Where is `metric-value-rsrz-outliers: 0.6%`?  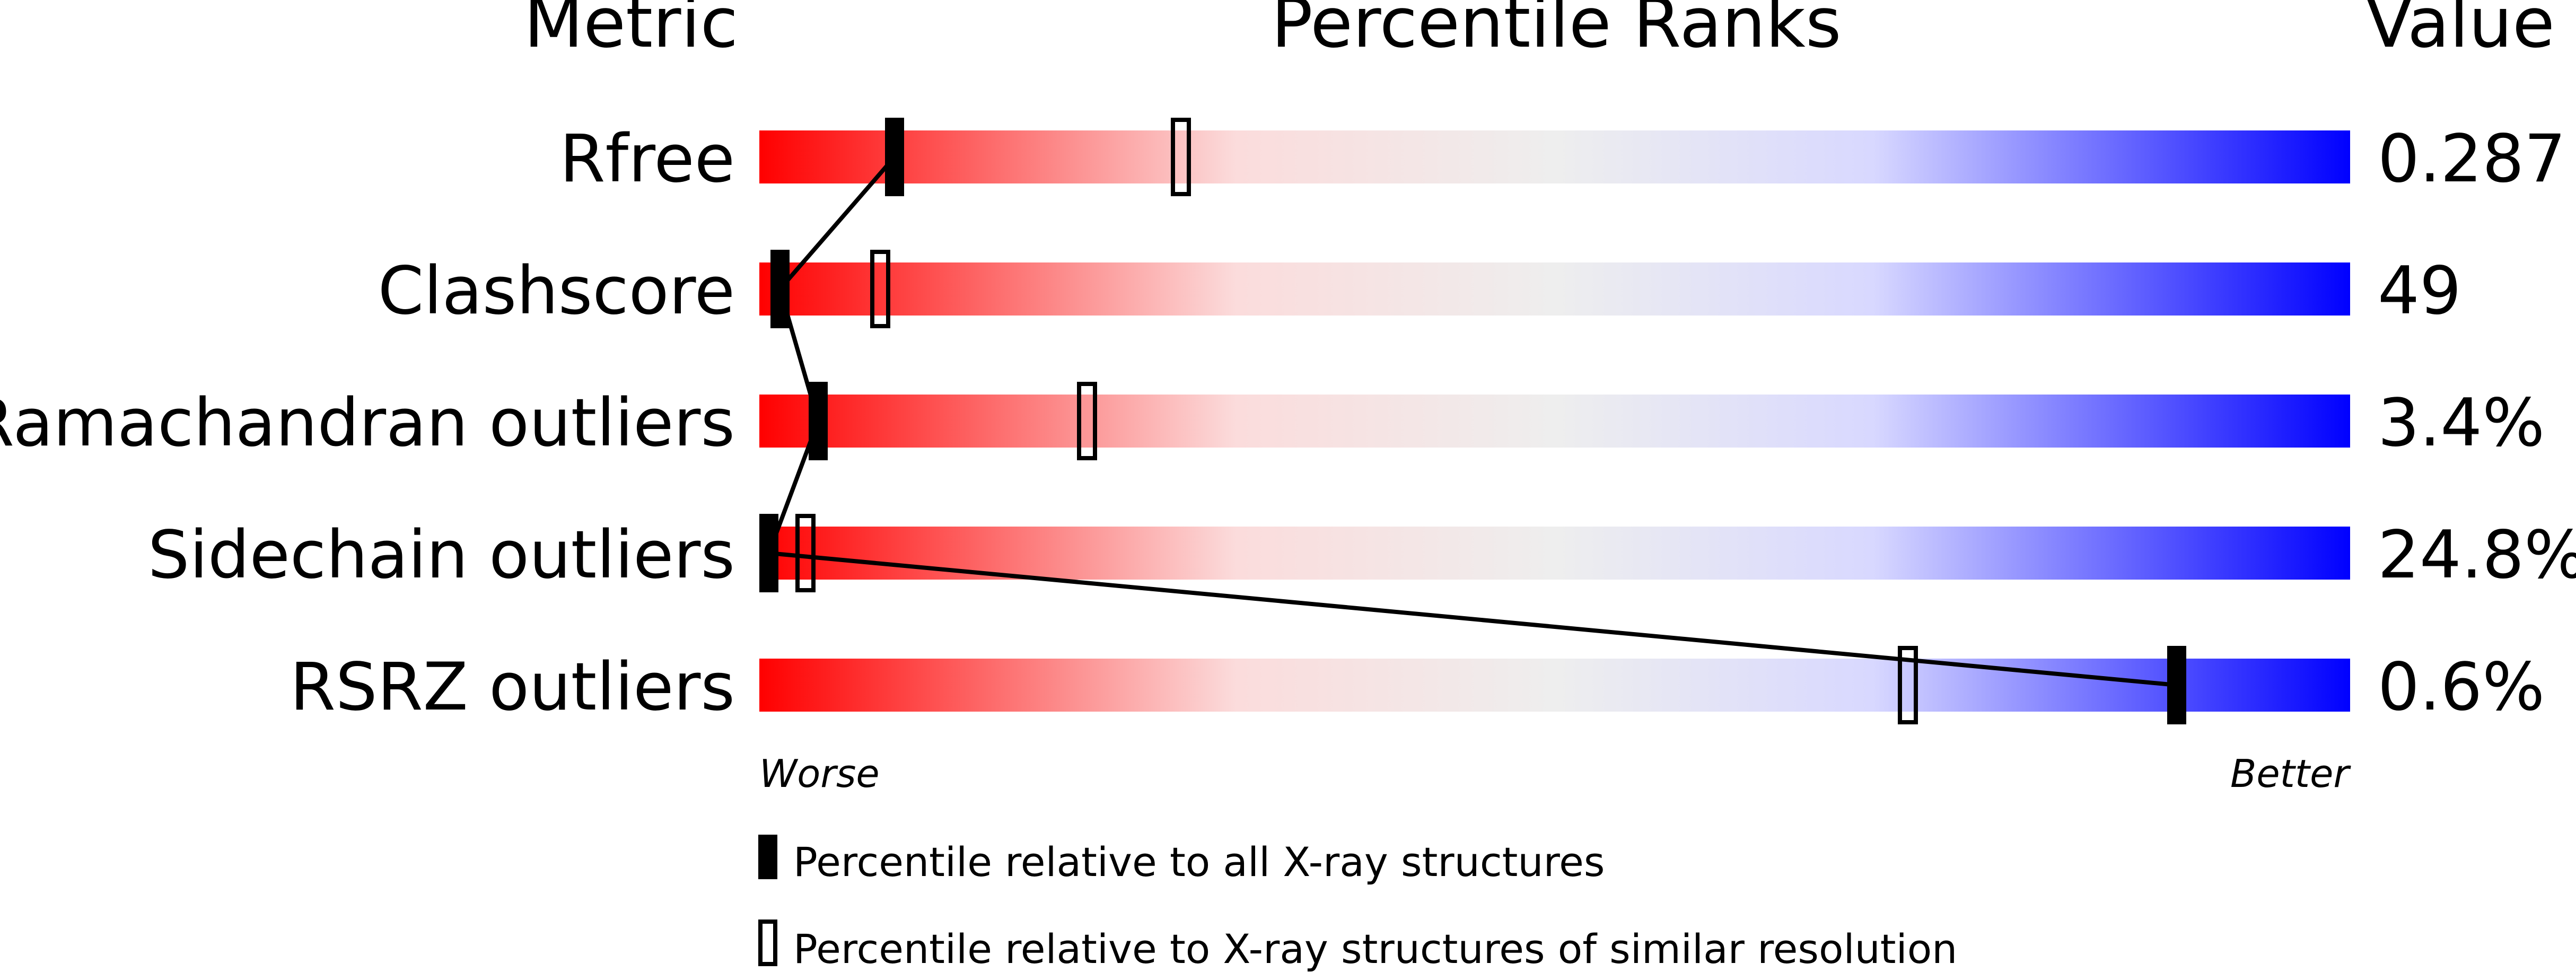 metric-value-rsrz-outliers: 0.6% is located at coordinates (2461, 687).